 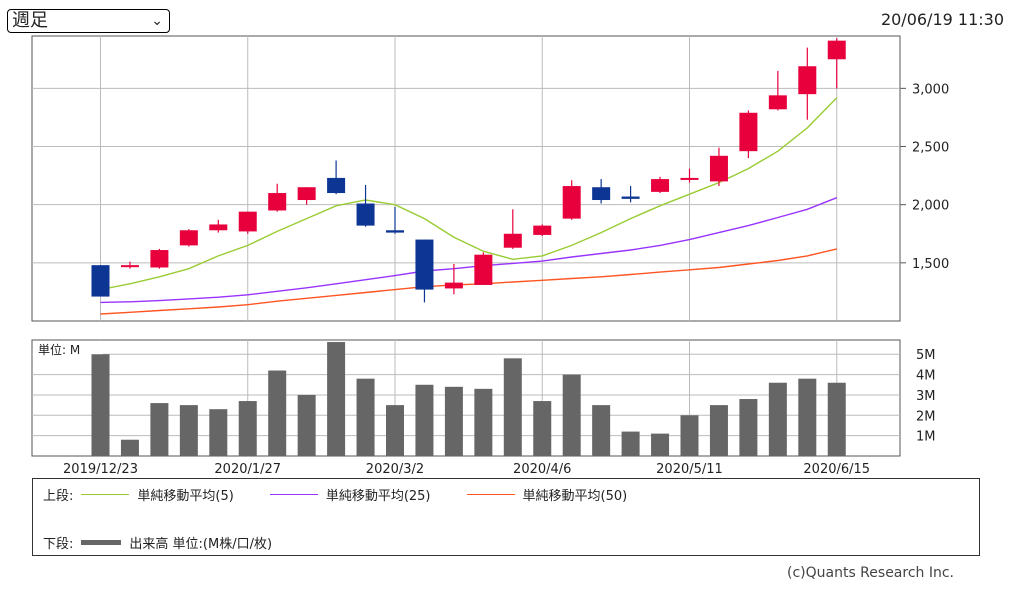 What do you see at coordinates (926, 437) in the screenshot?
I see `volume-tick-label: 1M` at bounding box center [926, 437].